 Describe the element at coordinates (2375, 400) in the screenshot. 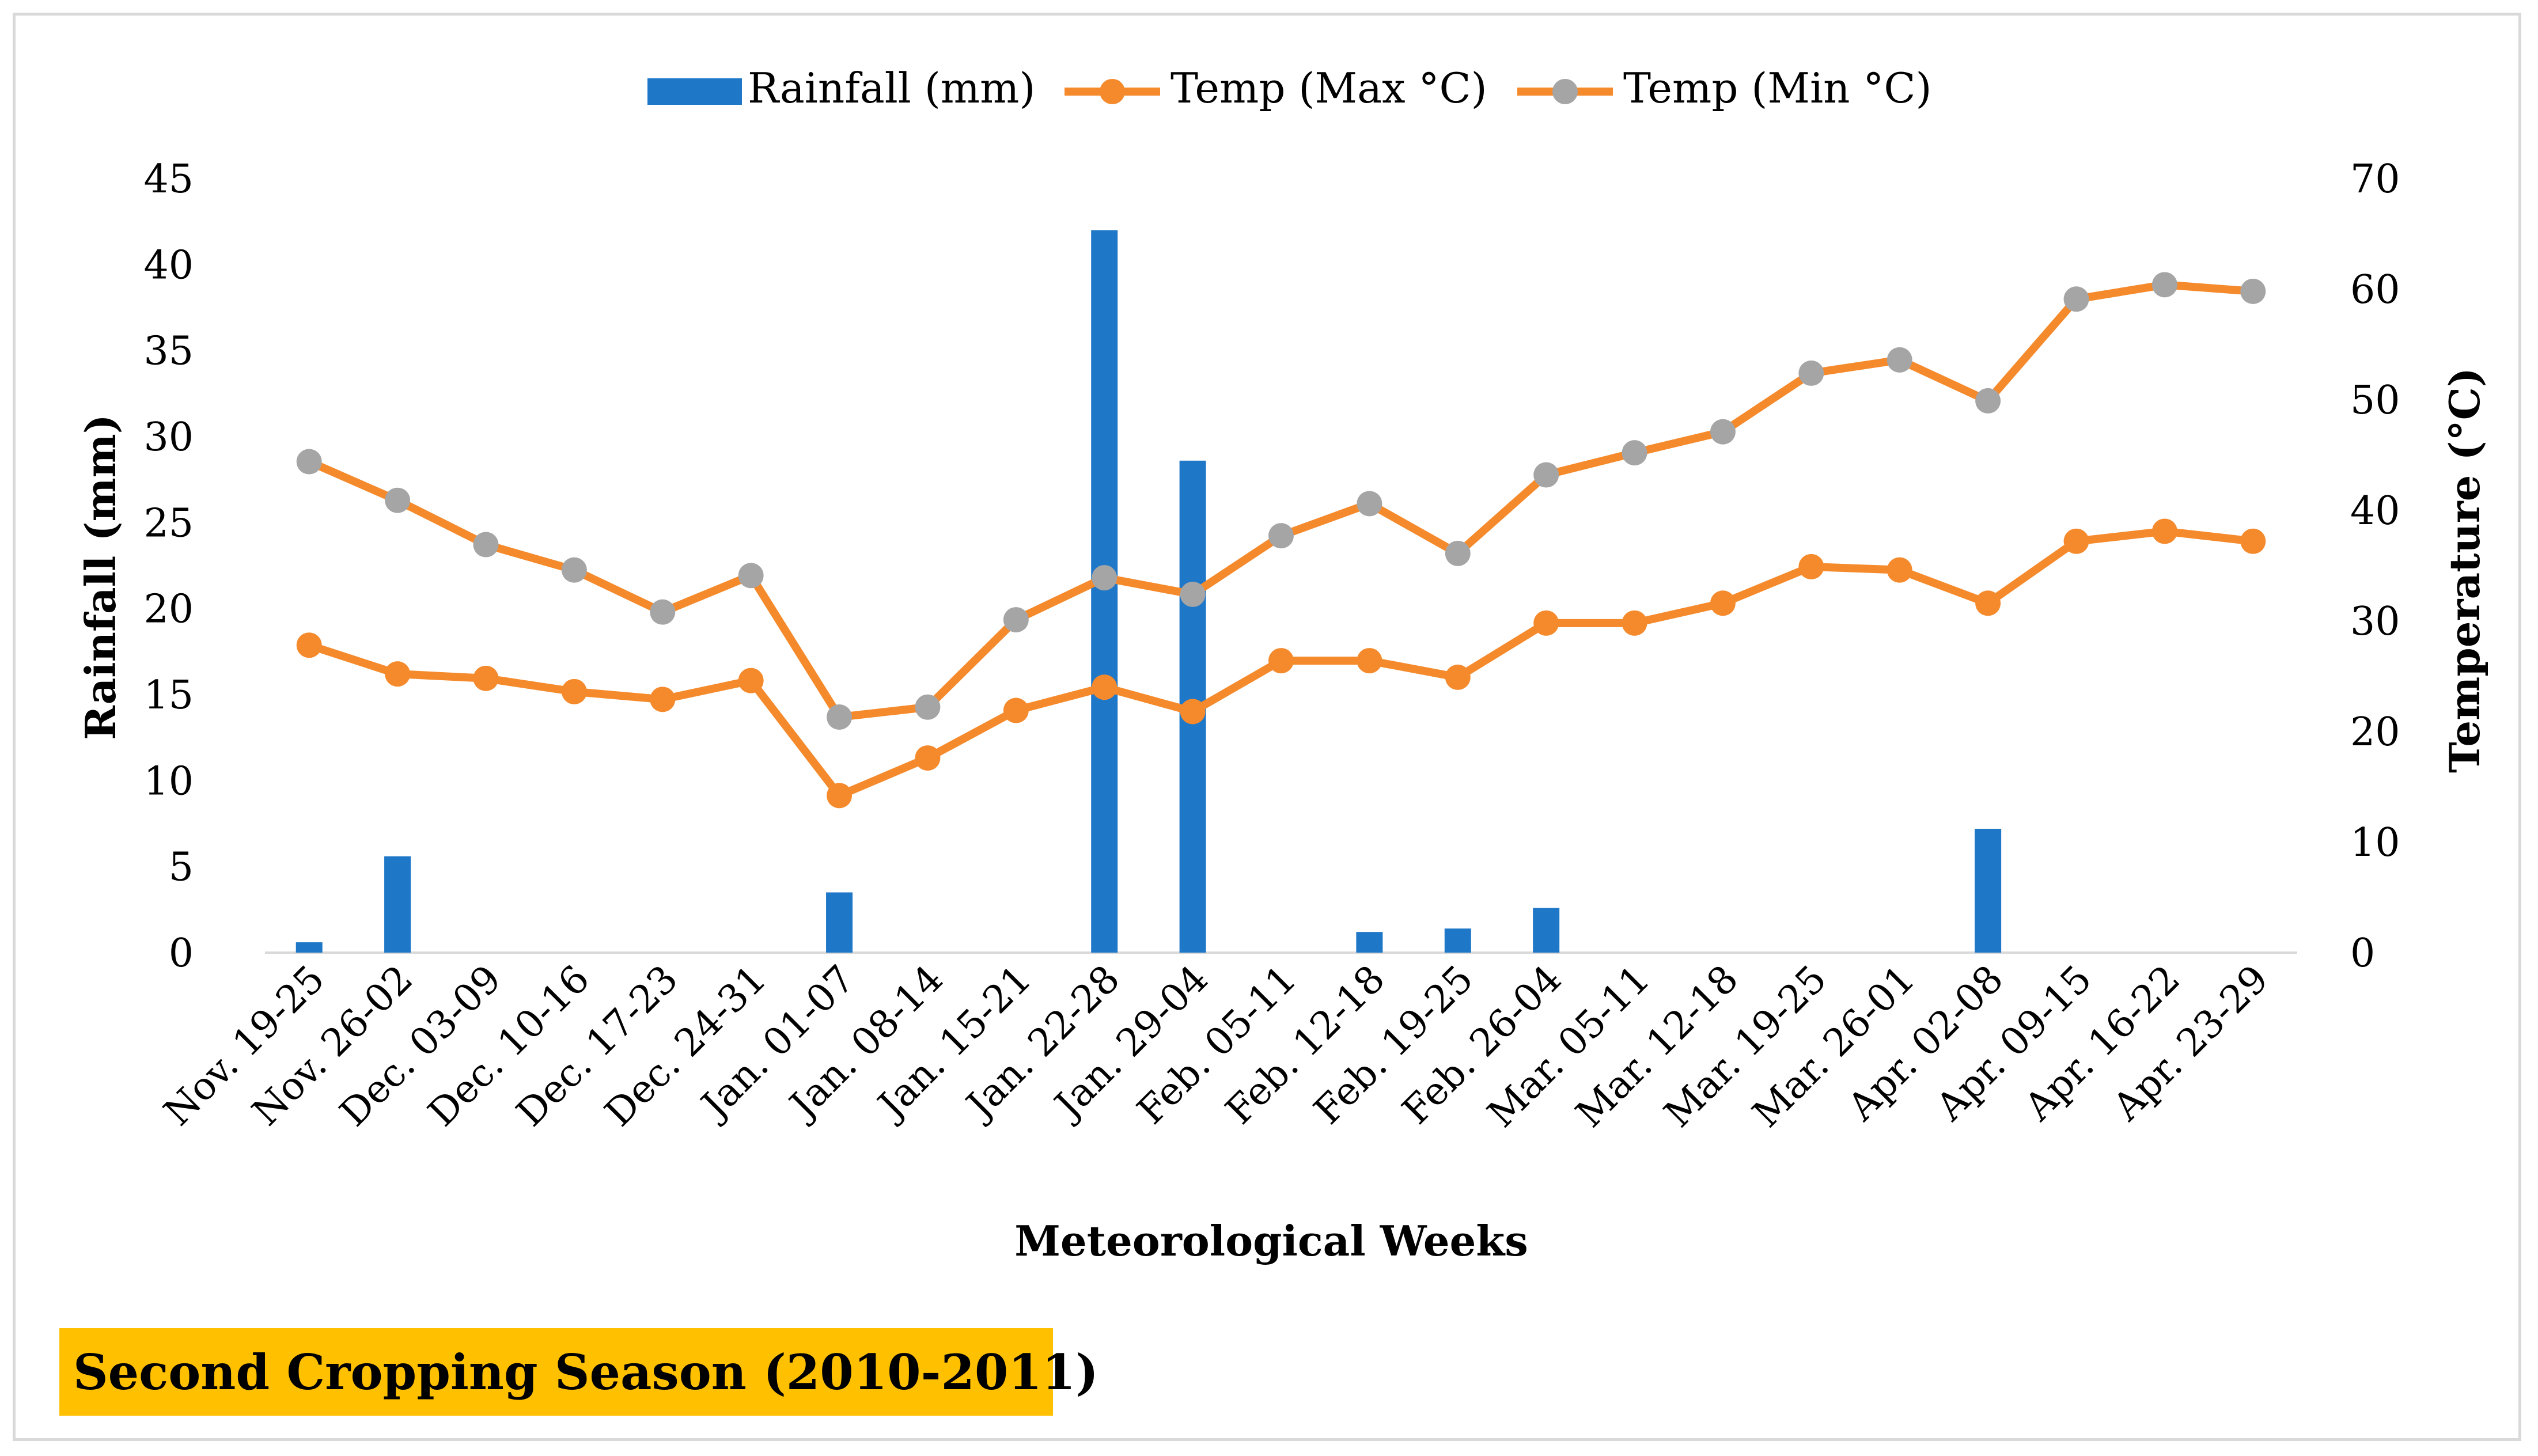

I see `y2-tick-label: 50` at that location.